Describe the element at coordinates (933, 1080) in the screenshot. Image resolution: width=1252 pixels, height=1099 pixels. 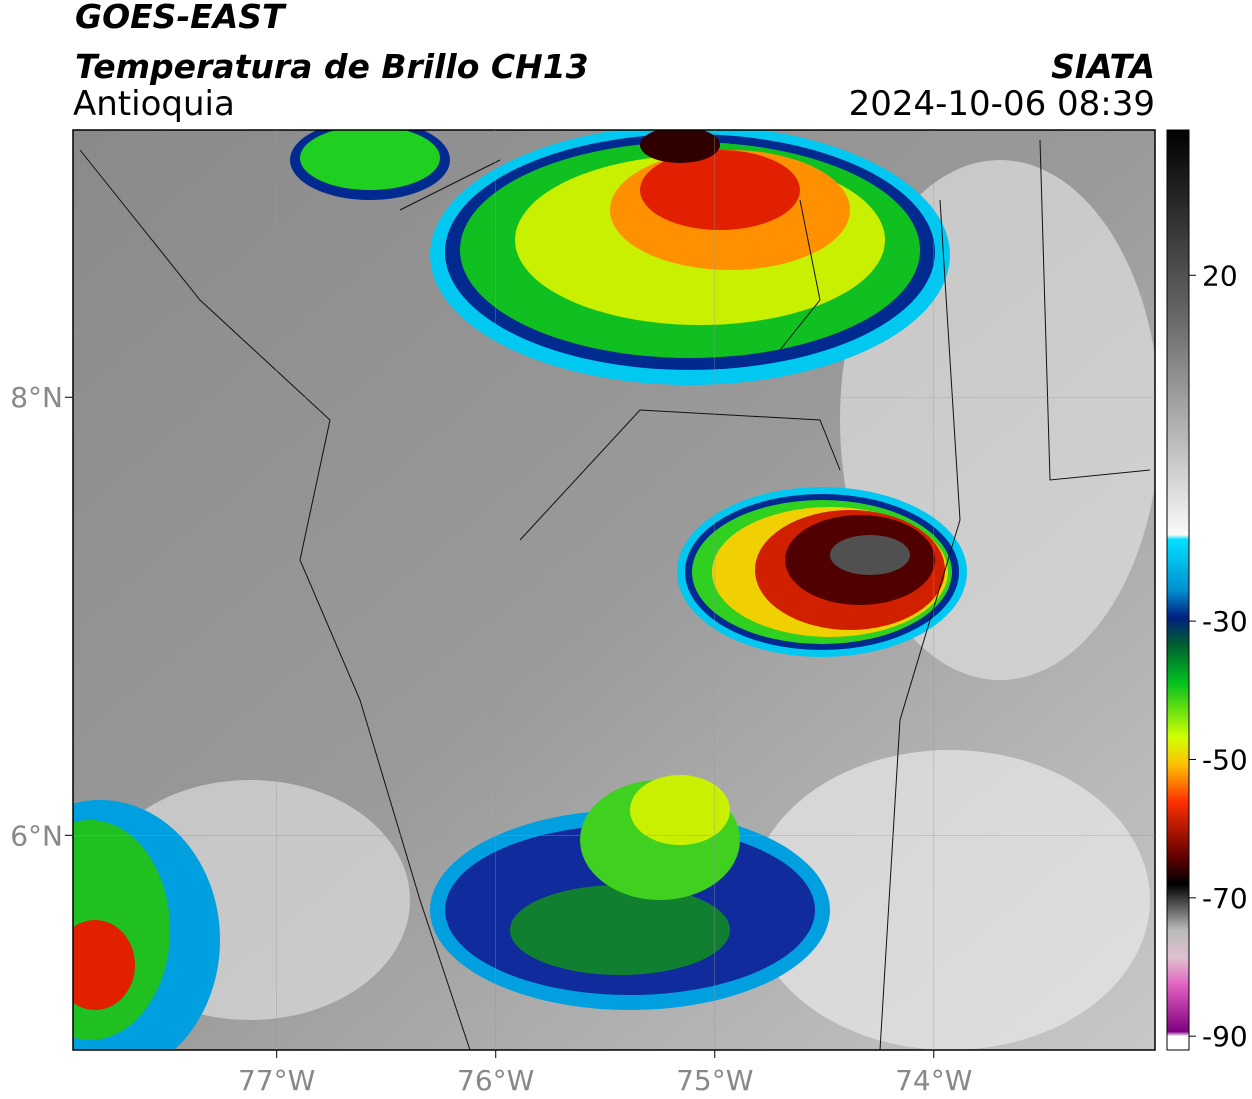
I see `x-tick-label: 74°W` at that location.